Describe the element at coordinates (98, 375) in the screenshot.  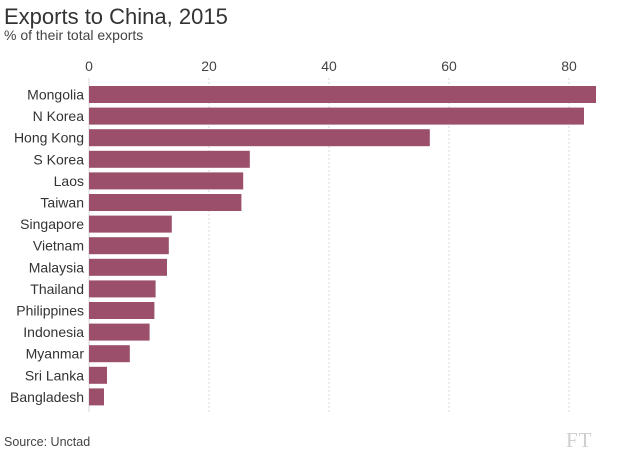
I see `bar-sri-lanka` at that location.